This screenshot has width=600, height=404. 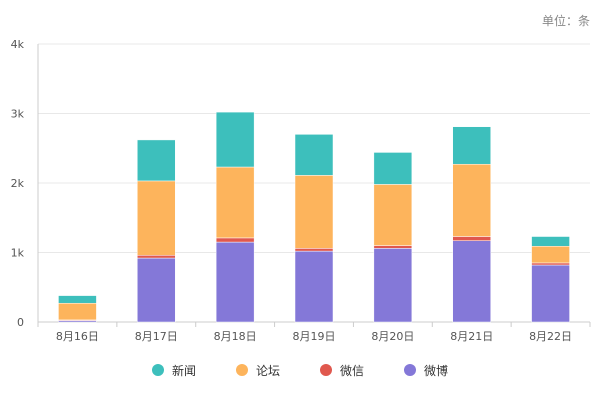 I want to click on y-tick-label: 2k, so click(x=18, y=183).